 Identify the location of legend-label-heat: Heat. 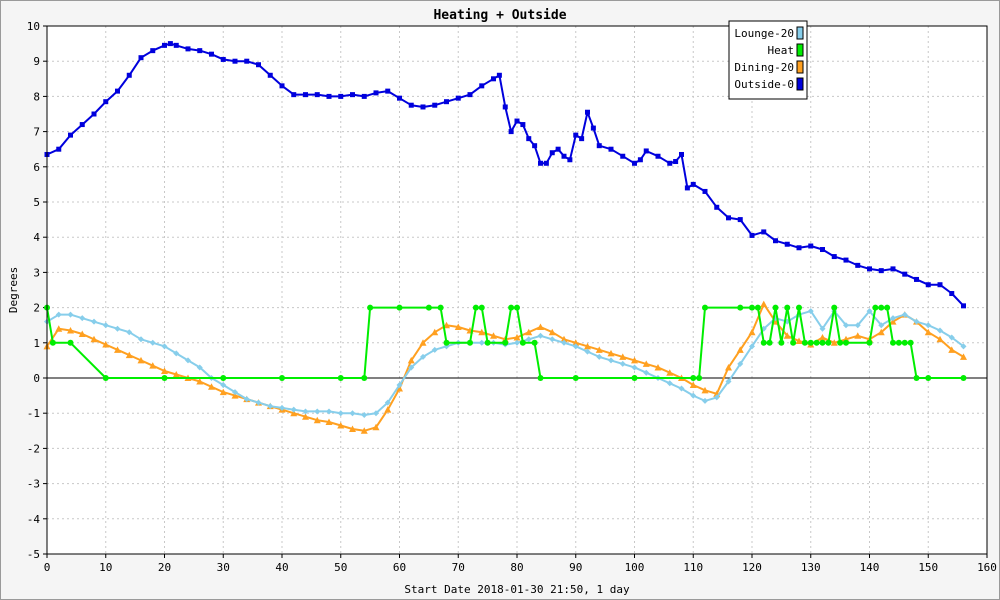
(781, 50).